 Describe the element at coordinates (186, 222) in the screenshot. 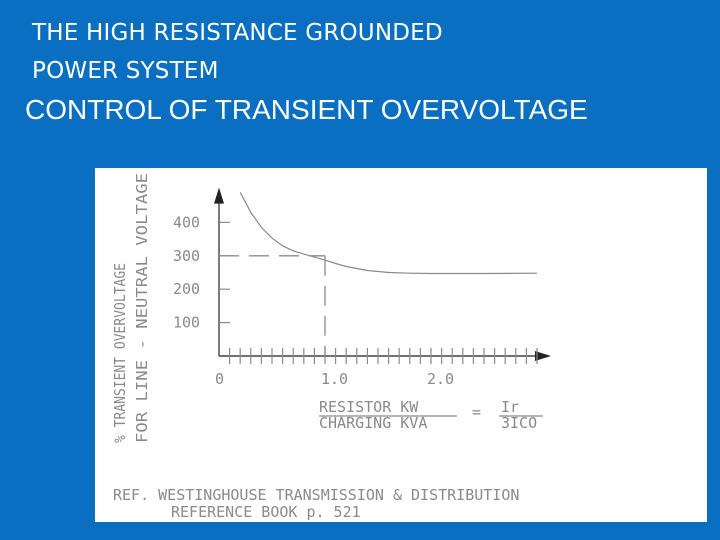

I see `y-tick-label: 400` at that location.